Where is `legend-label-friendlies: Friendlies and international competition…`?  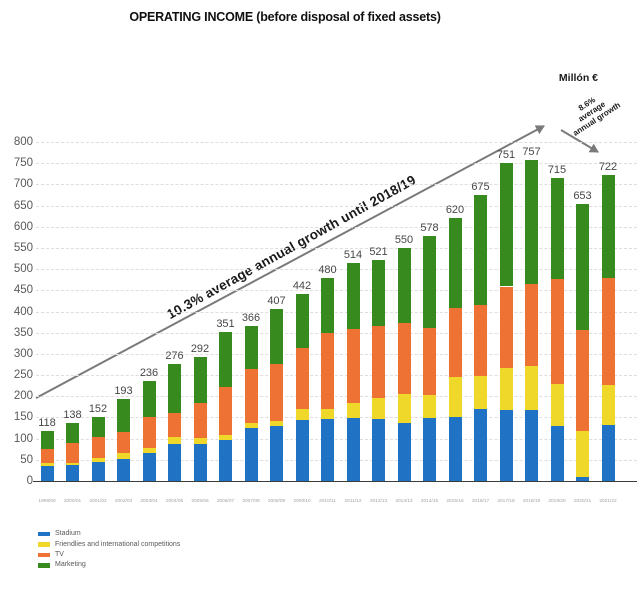 legend-label-friendlies: Friendlies and international competition… is located at coordinates (118, 544).